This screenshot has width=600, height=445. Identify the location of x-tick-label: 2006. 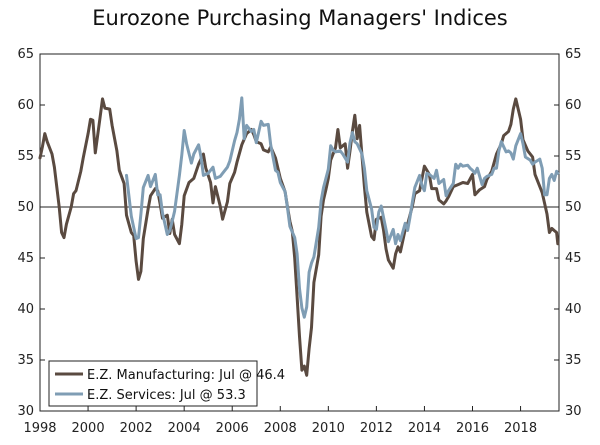
(232, 428).